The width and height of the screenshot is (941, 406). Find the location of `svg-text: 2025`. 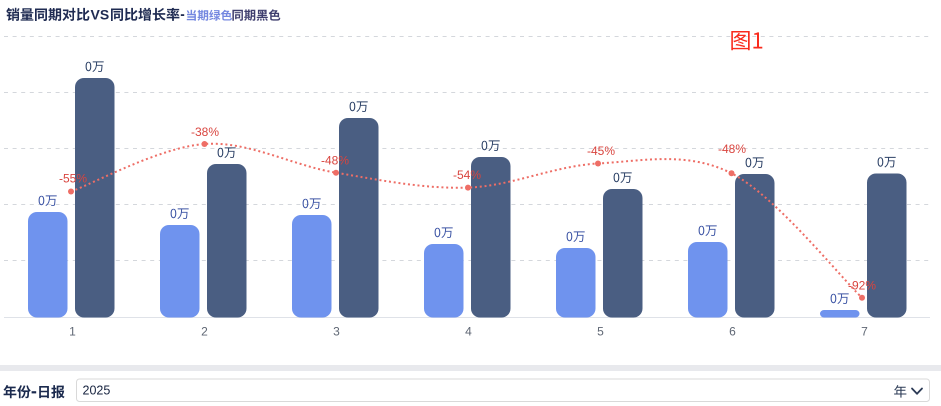

svg-text: 2025 is located at coordinates (97, 391).